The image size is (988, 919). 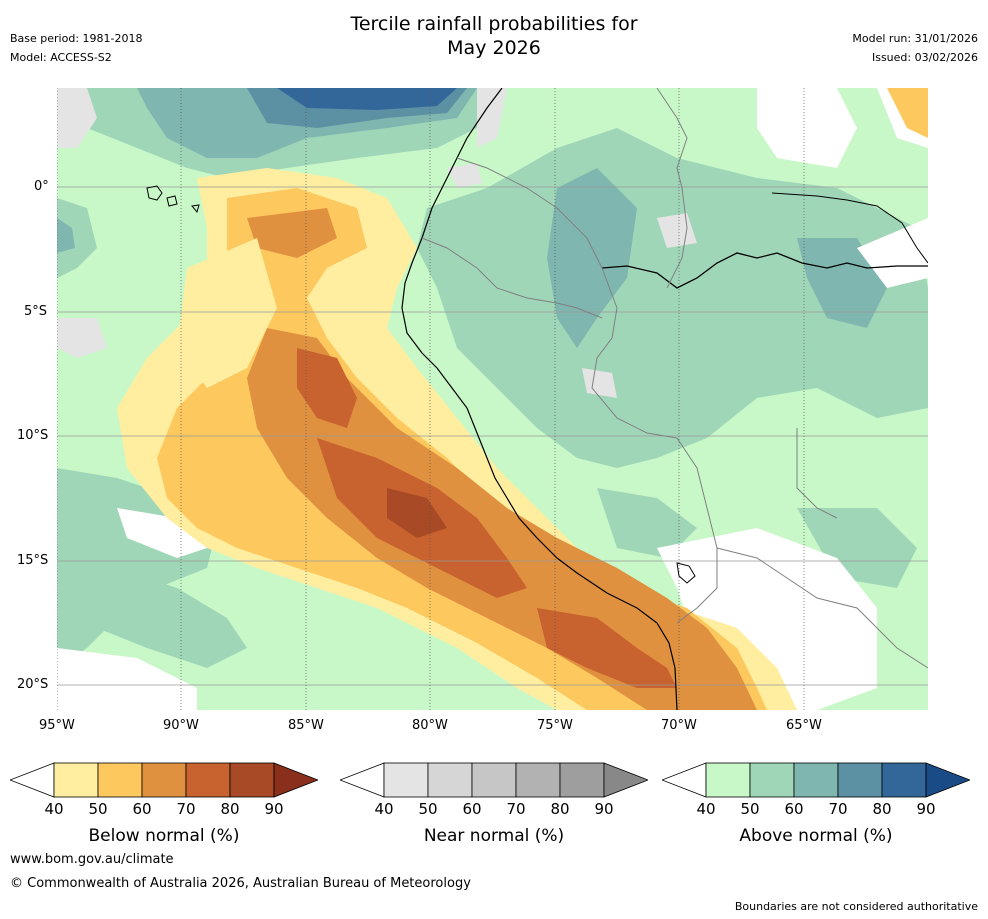 I want to click on lake-titicaca, so click(x=686, y=573).